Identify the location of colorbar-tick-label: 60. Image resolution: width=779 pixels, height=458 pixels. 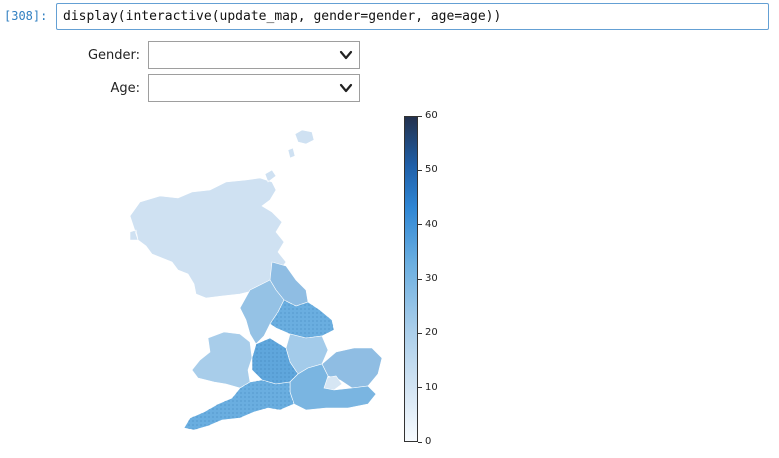
(431, 115).